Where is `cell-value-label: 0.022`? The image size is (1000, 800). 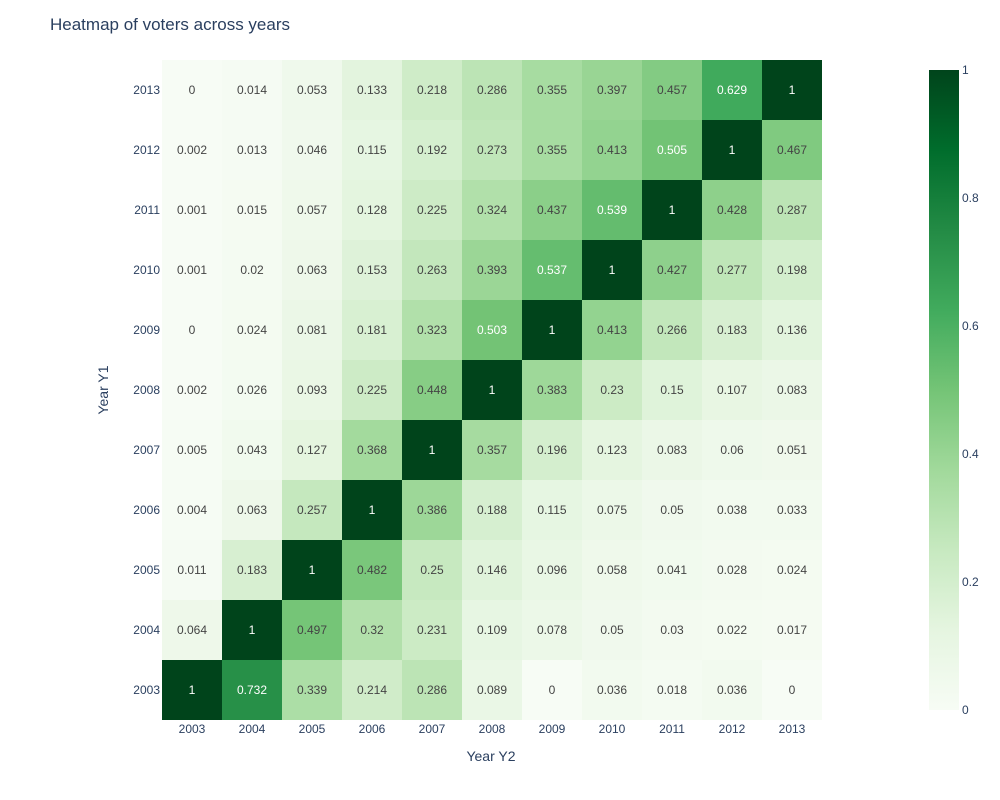 cell-value-label: 0.022 is located at coordinates (732, 630).